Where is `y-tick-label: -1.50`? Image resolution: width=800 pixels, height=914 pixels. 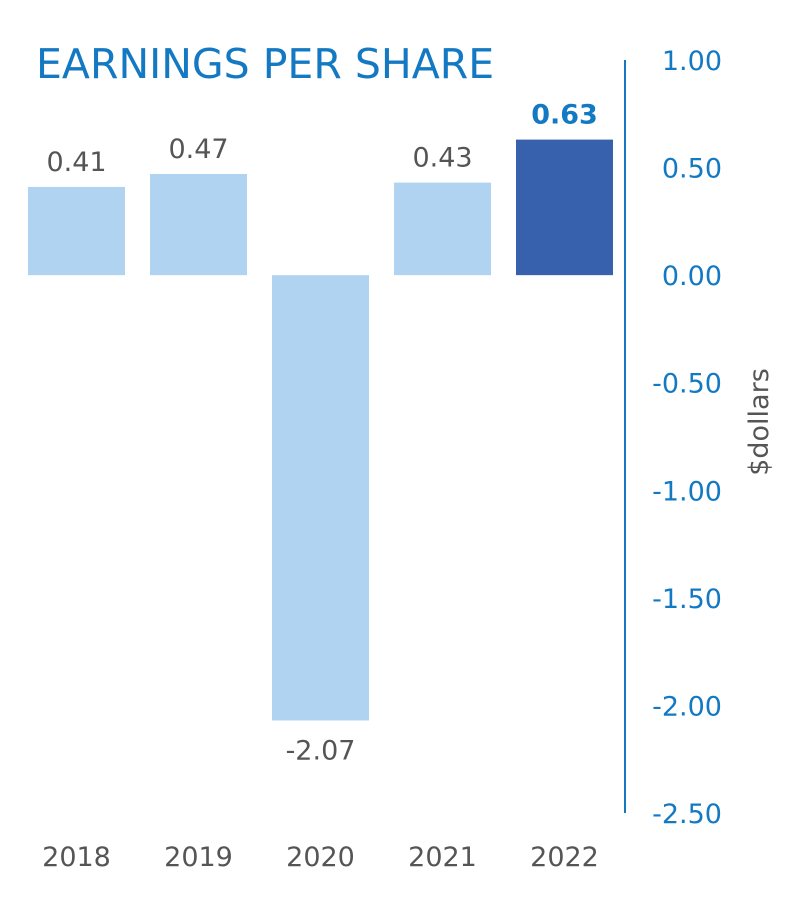
y-tick-label: -1.50 is located at coordinates (687, 599).